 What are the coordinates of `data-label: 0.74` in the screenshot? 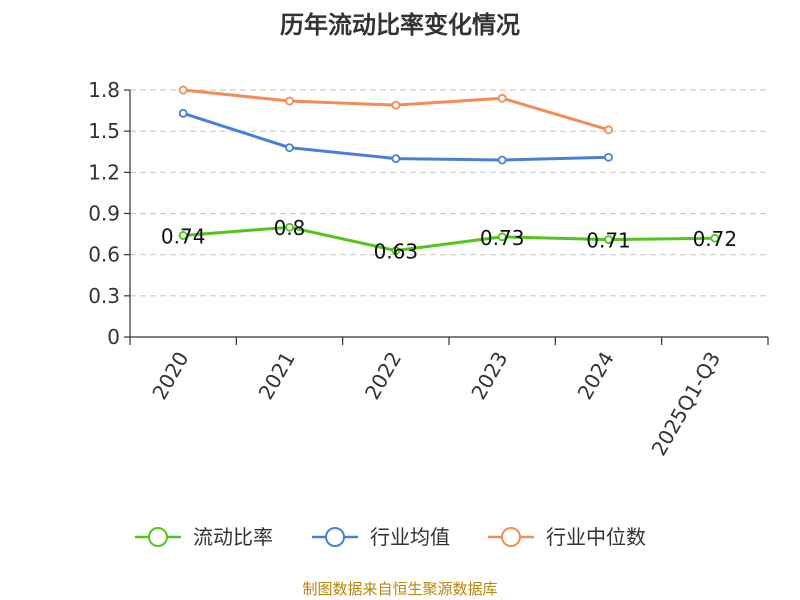 It's located at (183, 236).